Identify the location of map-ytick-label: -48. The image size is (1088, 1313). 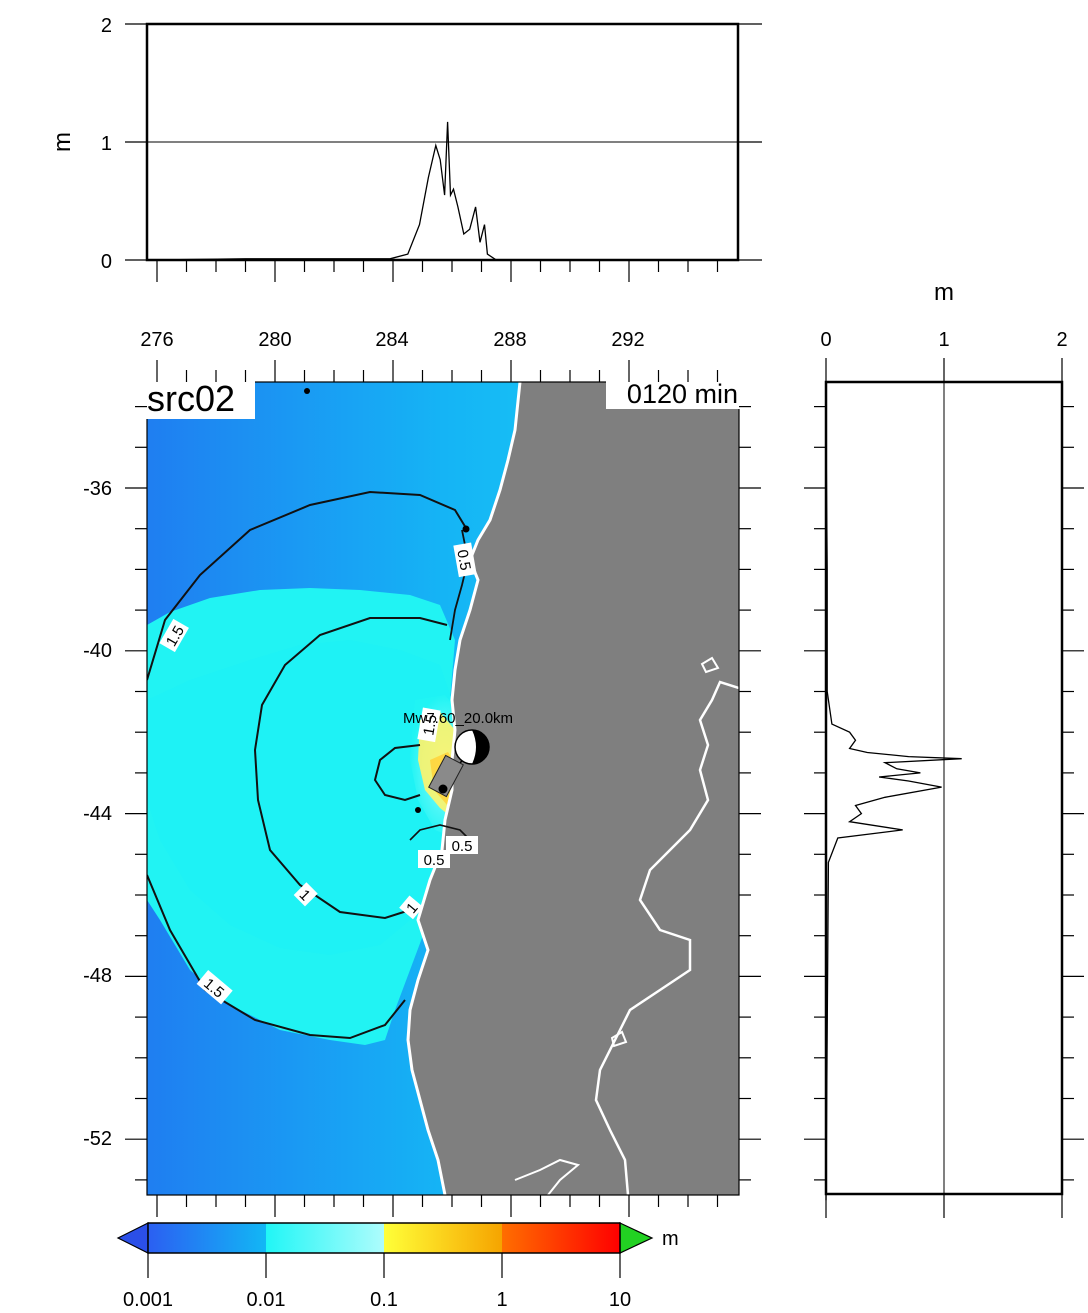
(97, 976).